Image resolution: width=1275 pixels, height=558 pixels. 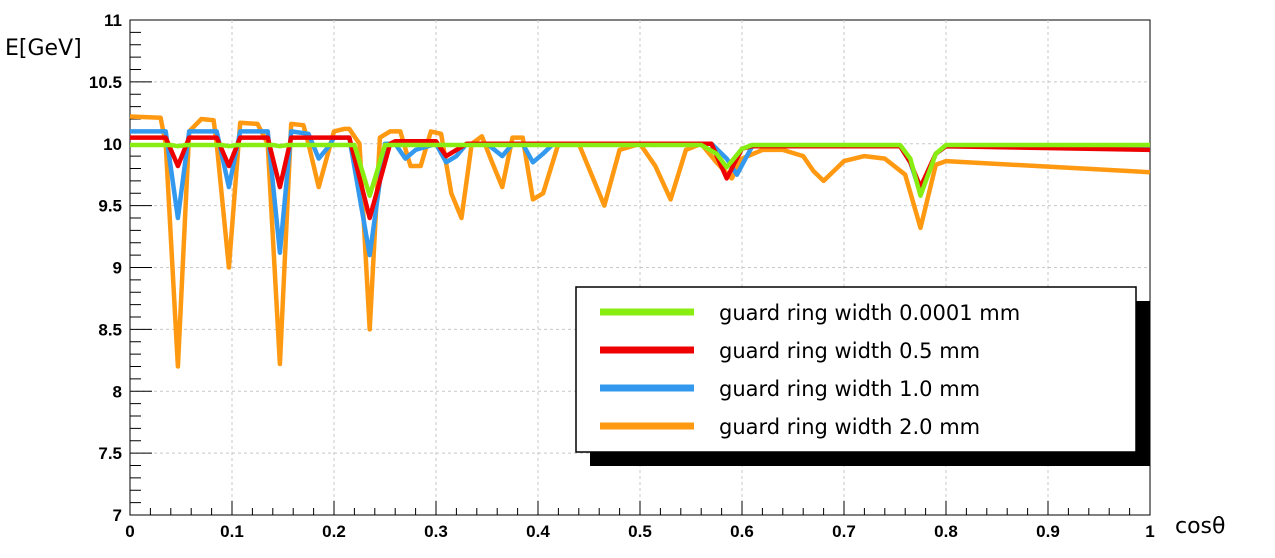 I want to click on y-tick-label: 7, so click(x=117, y=515).